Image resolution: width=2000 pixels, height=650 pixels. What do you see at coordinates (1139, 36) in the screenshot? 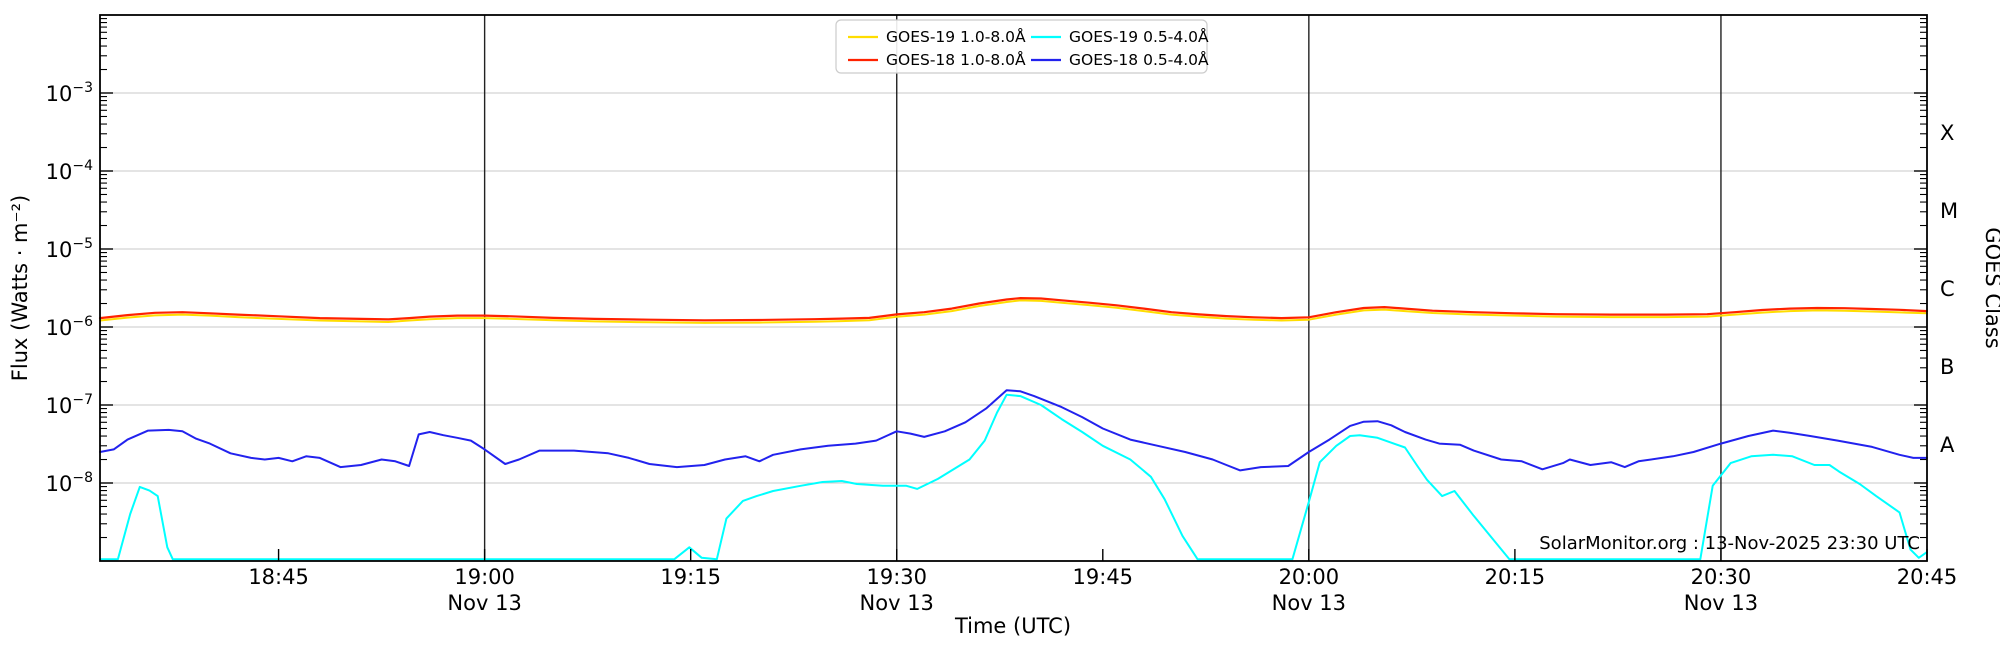
I see `legend-label-goes19-short: GOES-19 0.5-4.0Å` at bounding box center [1139, 36].